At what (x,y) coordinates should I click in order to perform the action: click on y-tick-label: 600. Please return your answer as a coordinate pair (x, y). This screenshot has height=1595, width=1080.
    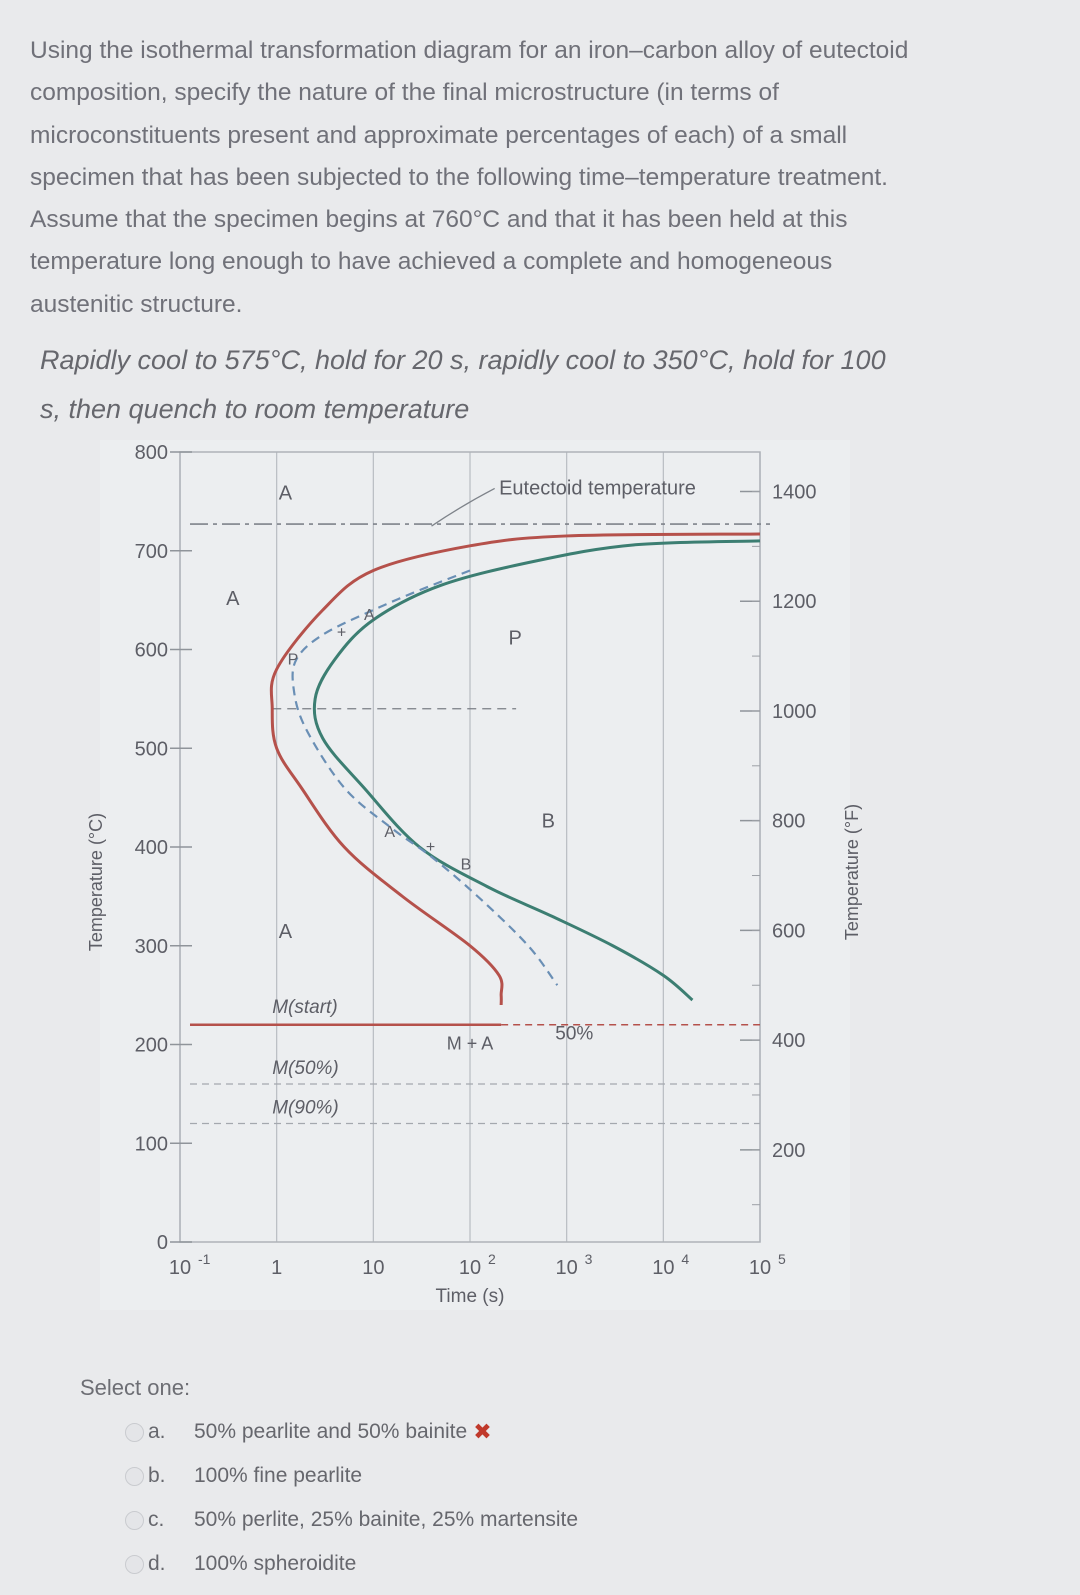
    Looking at the image, I should click on (151, 651).